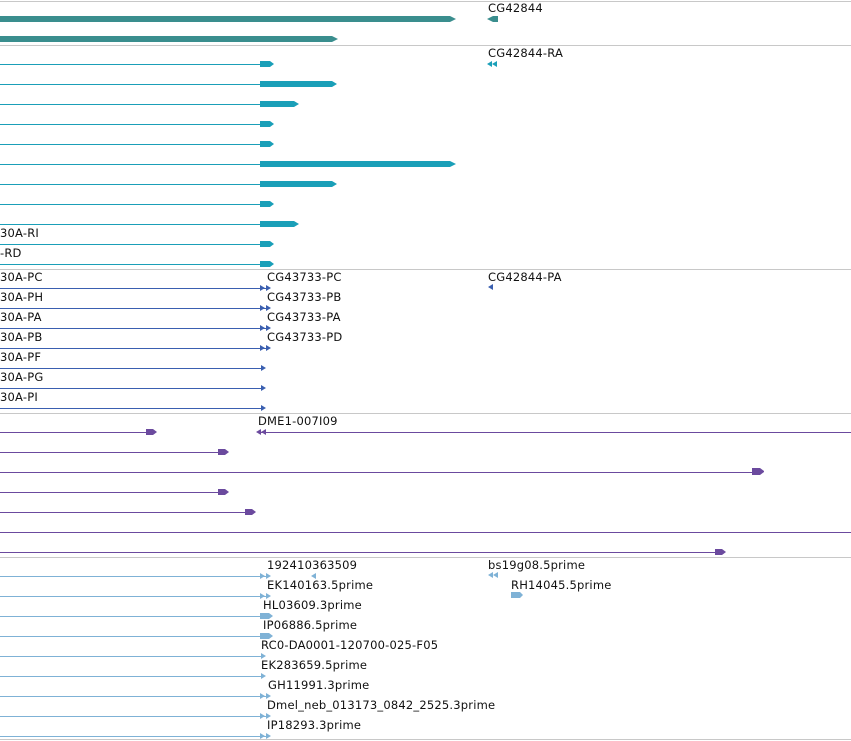 The image size is (851, 741). What do you see at coordinates (493, 19) in the screenshot?
I see `gene-feature-cg42844` at bounding box center [493, 19].